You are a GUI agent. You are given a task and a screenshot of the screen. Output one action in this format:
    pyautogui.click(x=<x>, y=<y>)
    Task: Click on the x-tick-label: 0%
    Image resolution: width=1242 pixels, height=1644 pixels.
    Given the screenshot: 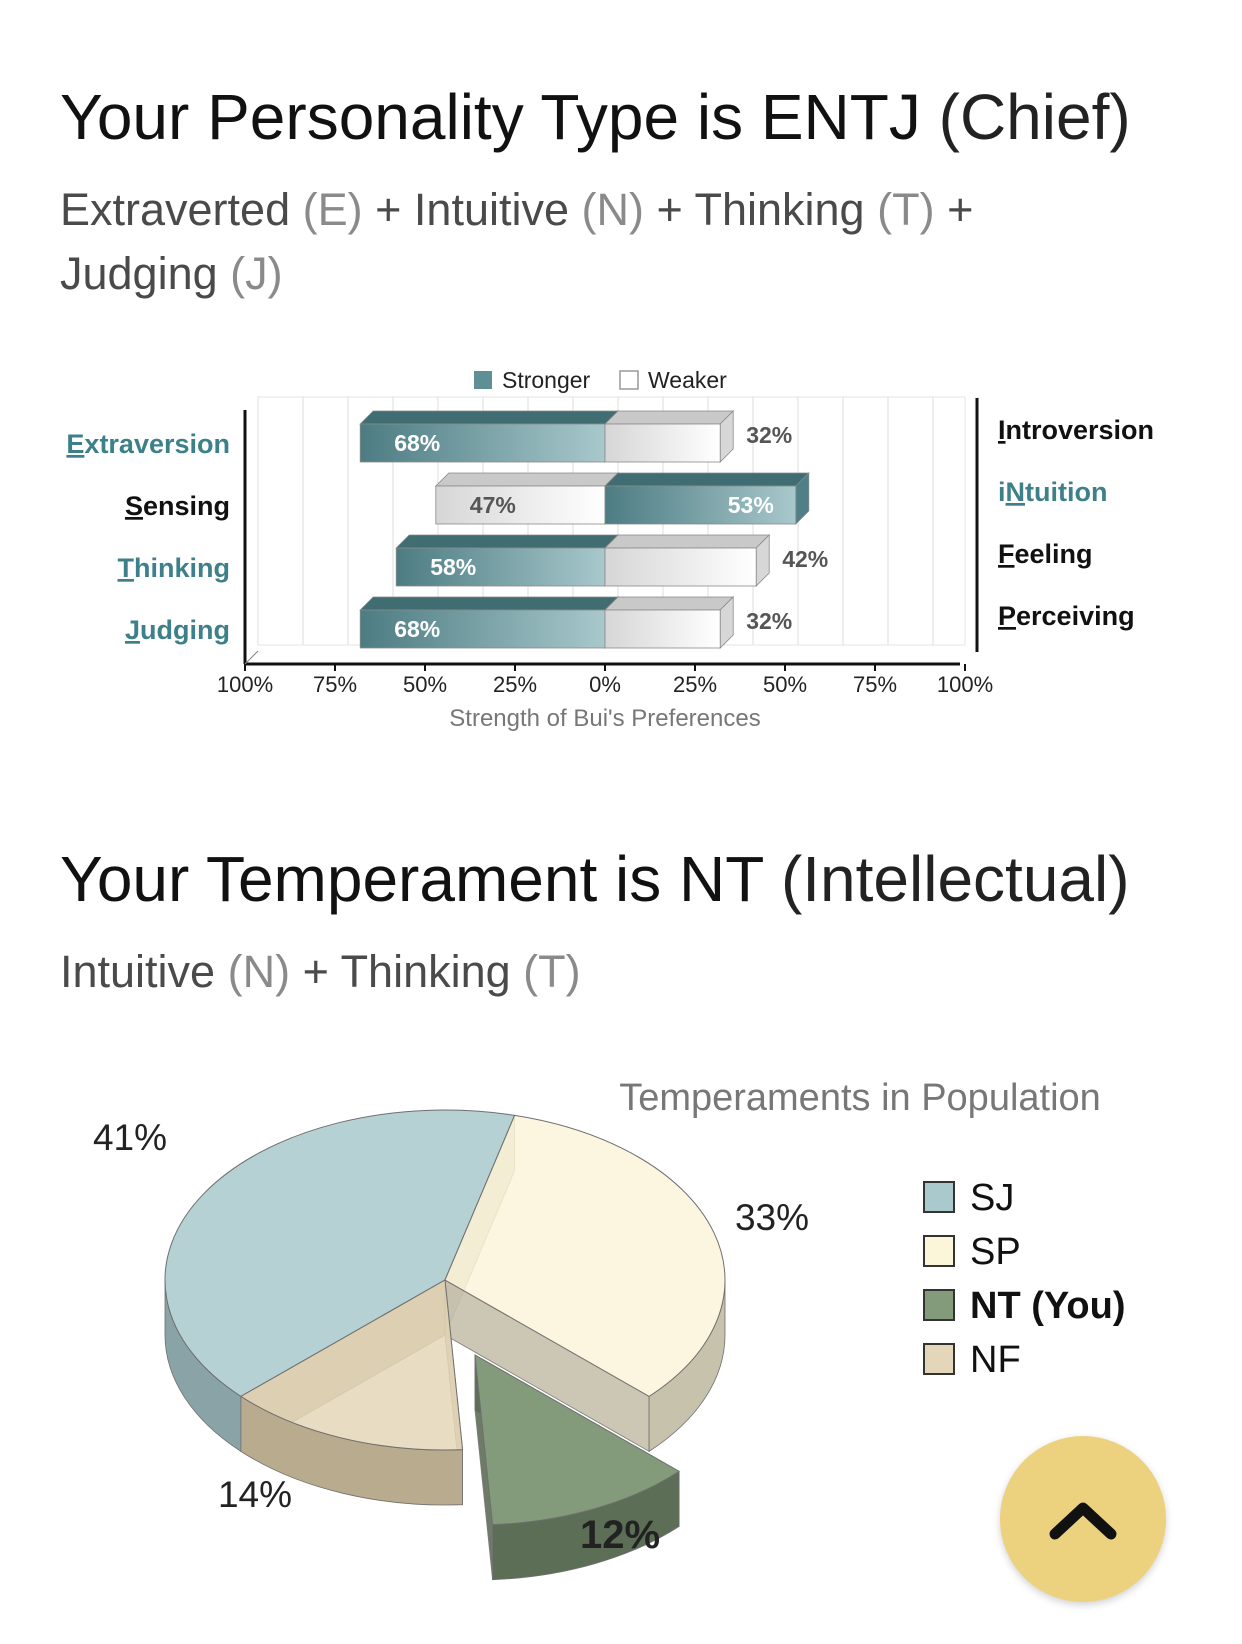 What is the action you would take?
    pyautogui.click(x=605, y=684)
    